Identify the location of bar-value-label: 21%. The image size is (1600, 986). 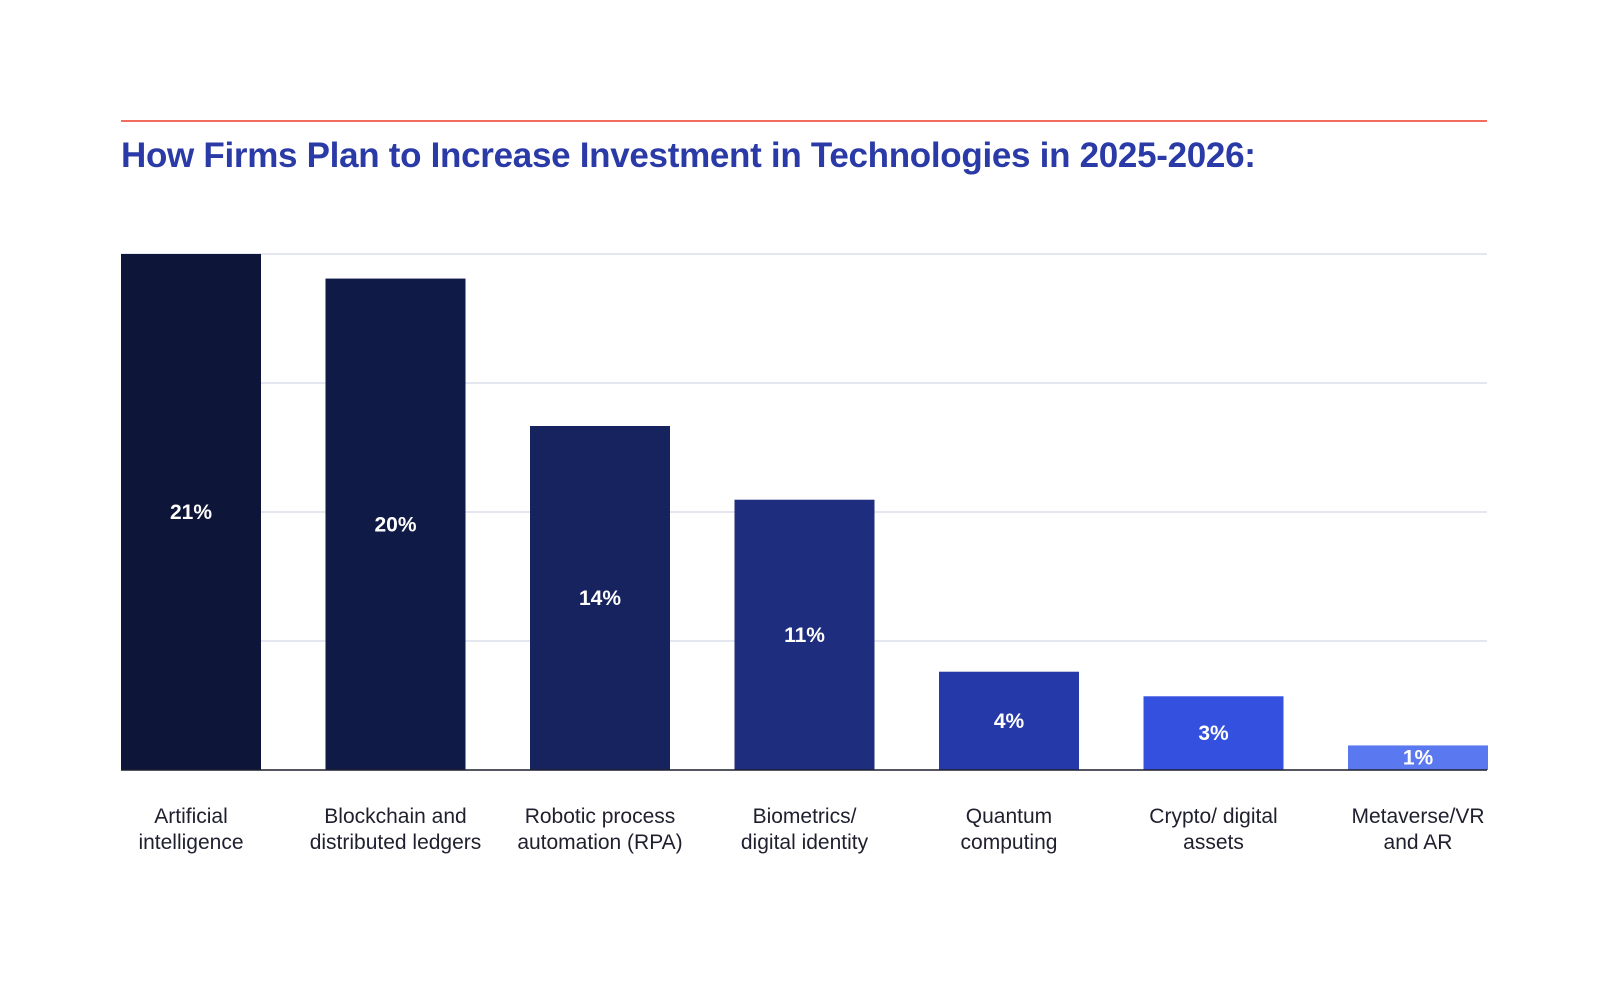
(191, 512).